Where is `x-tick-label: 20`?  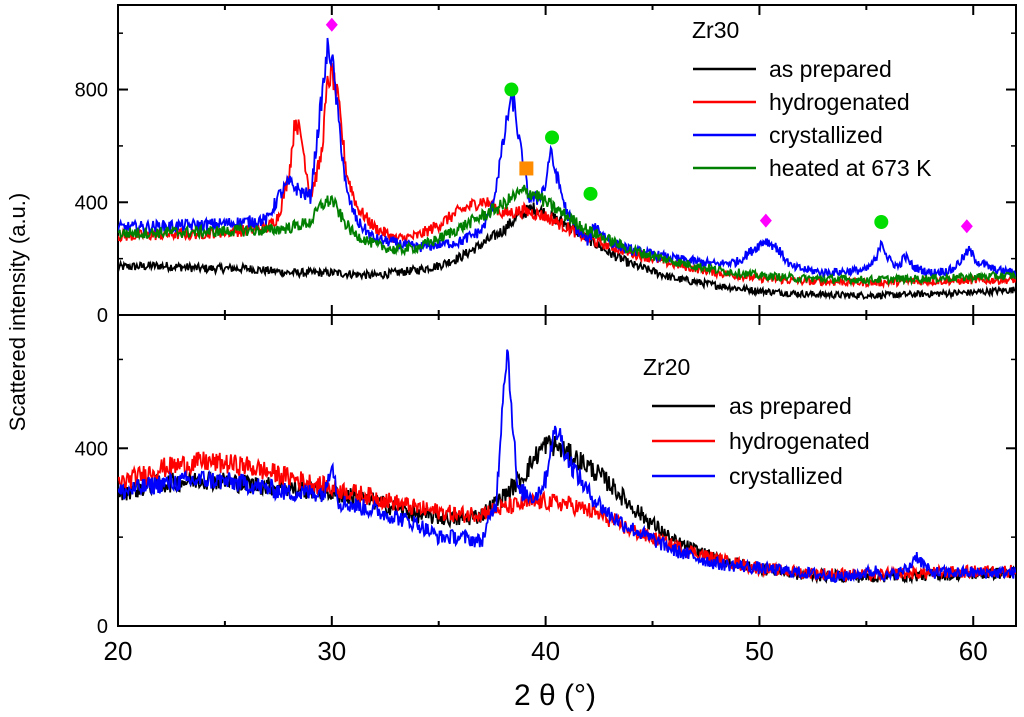
x-tick-label: 20 is located at coordinates (118, 651).